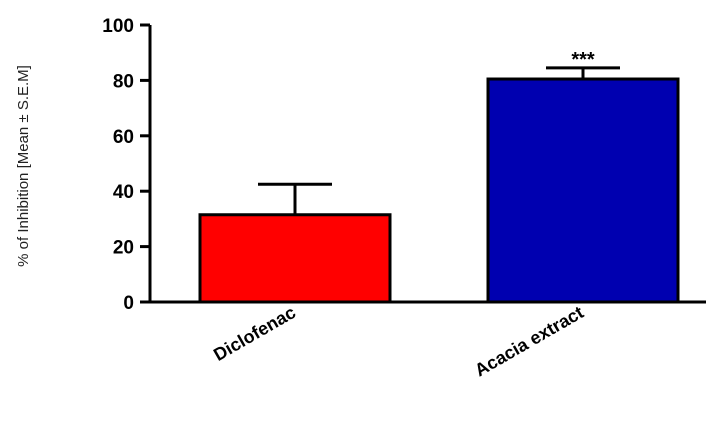 This screenshot has height=425, width=719. Describe the element at coordinates (123, 248) in the screenshot. I see `y-tick-label-20: 20` at that location.